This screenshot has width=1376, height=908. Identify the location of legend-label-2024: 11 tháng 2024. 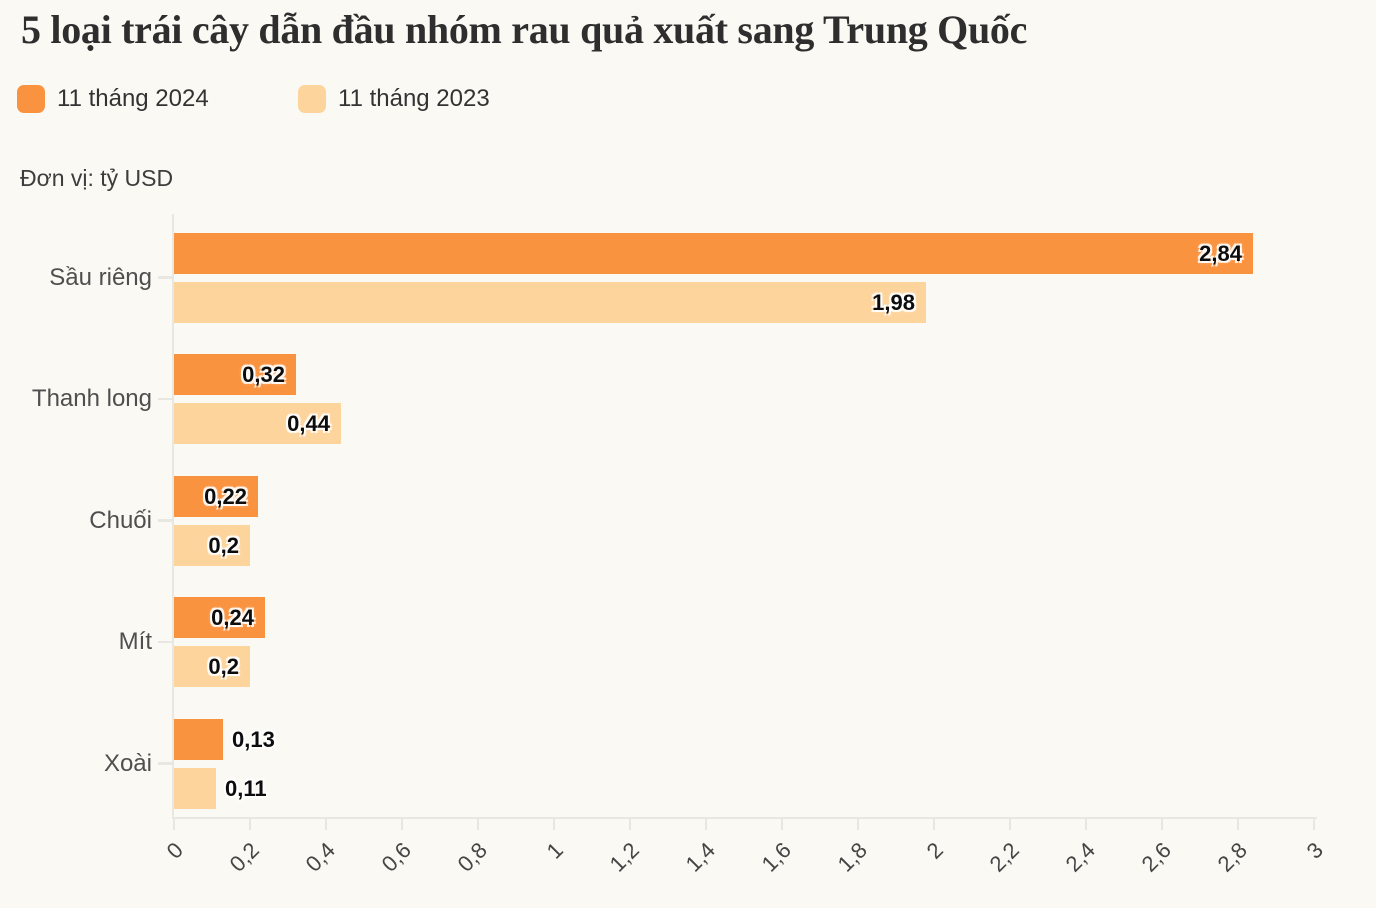
(133, 98).